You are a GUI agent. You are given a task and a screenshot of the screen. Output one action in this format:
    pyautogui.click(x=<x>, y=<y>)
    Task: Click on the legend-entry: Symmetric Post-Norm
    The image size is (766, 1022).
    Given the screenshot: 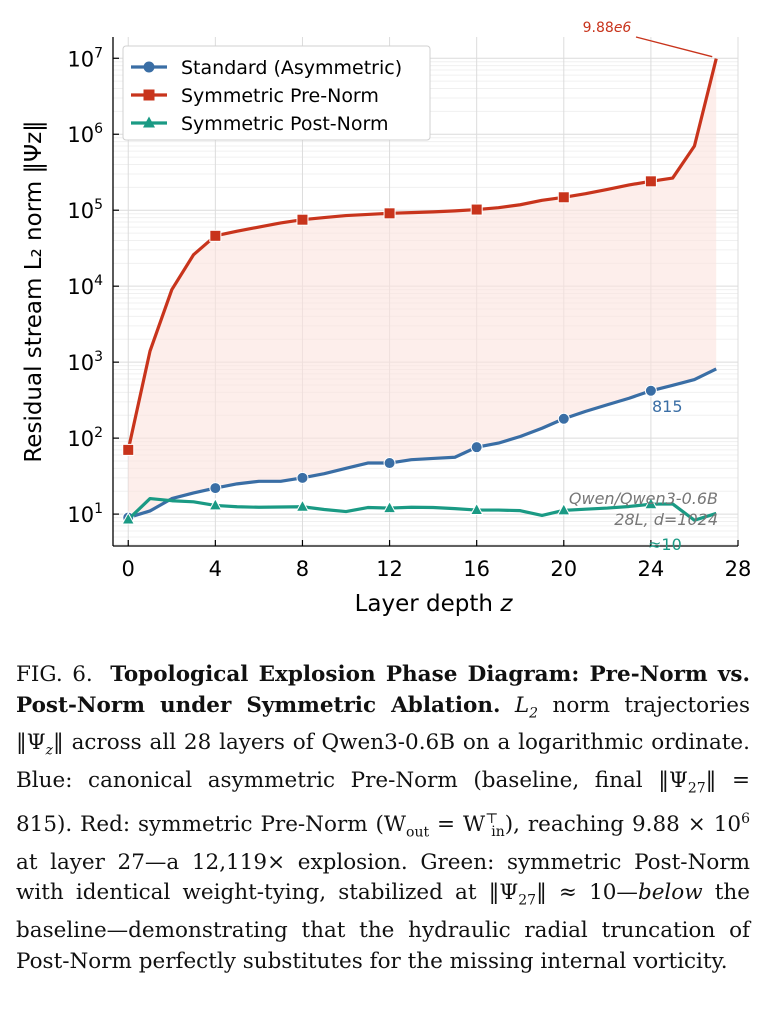 What is the action you would take?
    pyautogui.click(x=284, y=124)
    